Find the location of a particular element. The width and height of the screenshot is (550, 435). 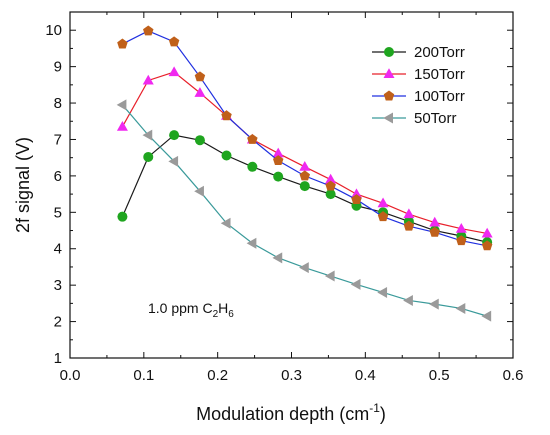

legend-label-100torr: 100Torr is located at coordinates (439, 96).